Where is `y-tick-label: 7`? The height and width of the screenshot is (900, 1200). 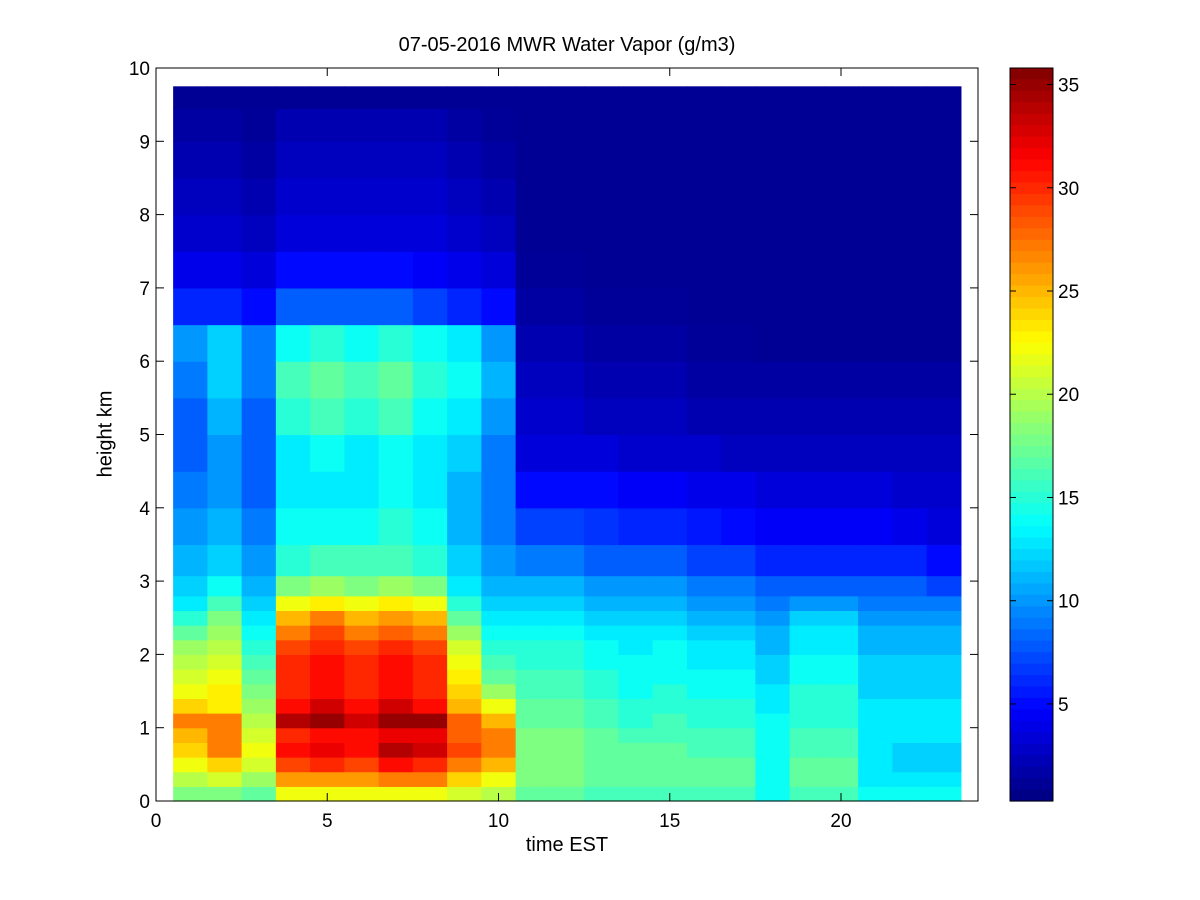
y-tick-label: 7 is located at coordinates (144, 289).